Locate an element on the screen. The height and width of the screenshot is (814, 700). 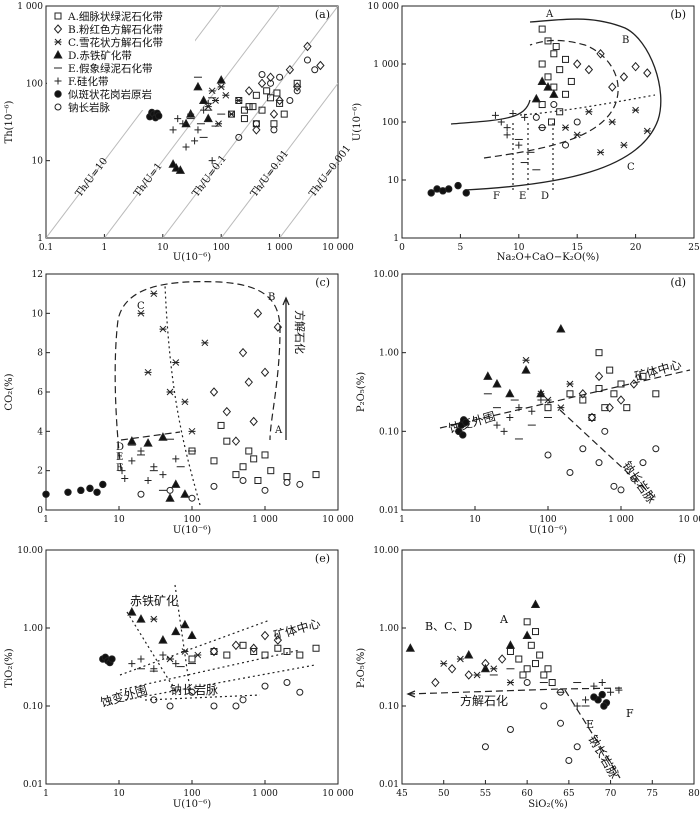
panel-b-ytick-label: 1 is located at coordinates (396, 239).